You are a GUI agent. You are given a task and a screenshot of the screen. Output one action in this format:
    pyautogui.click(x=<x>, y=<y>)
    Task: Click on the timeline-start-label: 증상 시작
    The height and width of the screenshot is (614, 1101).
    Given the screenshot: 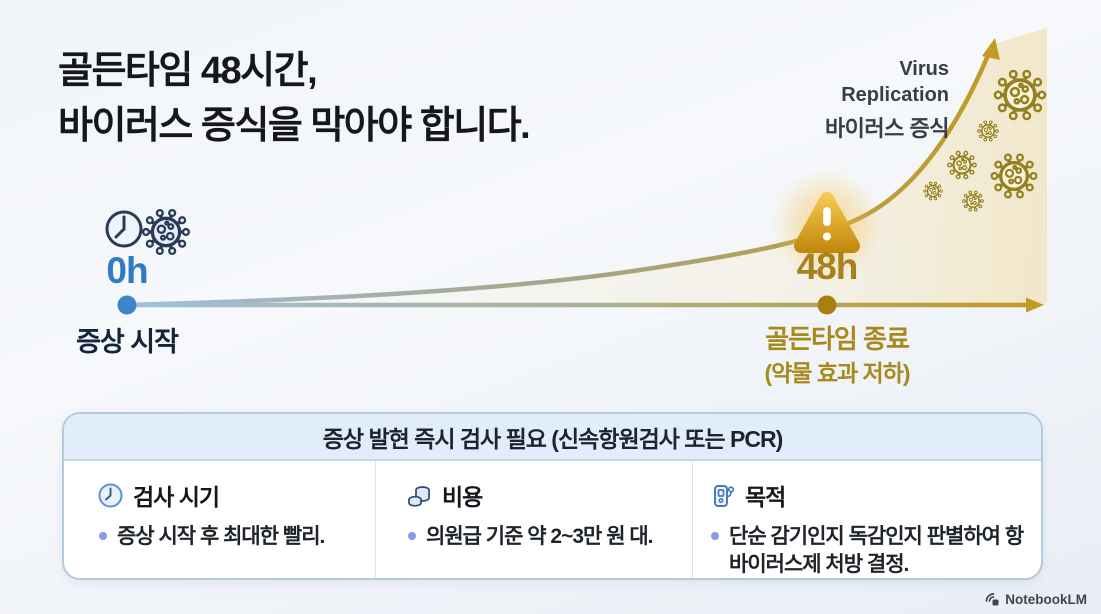 What is the action you would take?
    pyautogui.click(x=127, y=342)
    